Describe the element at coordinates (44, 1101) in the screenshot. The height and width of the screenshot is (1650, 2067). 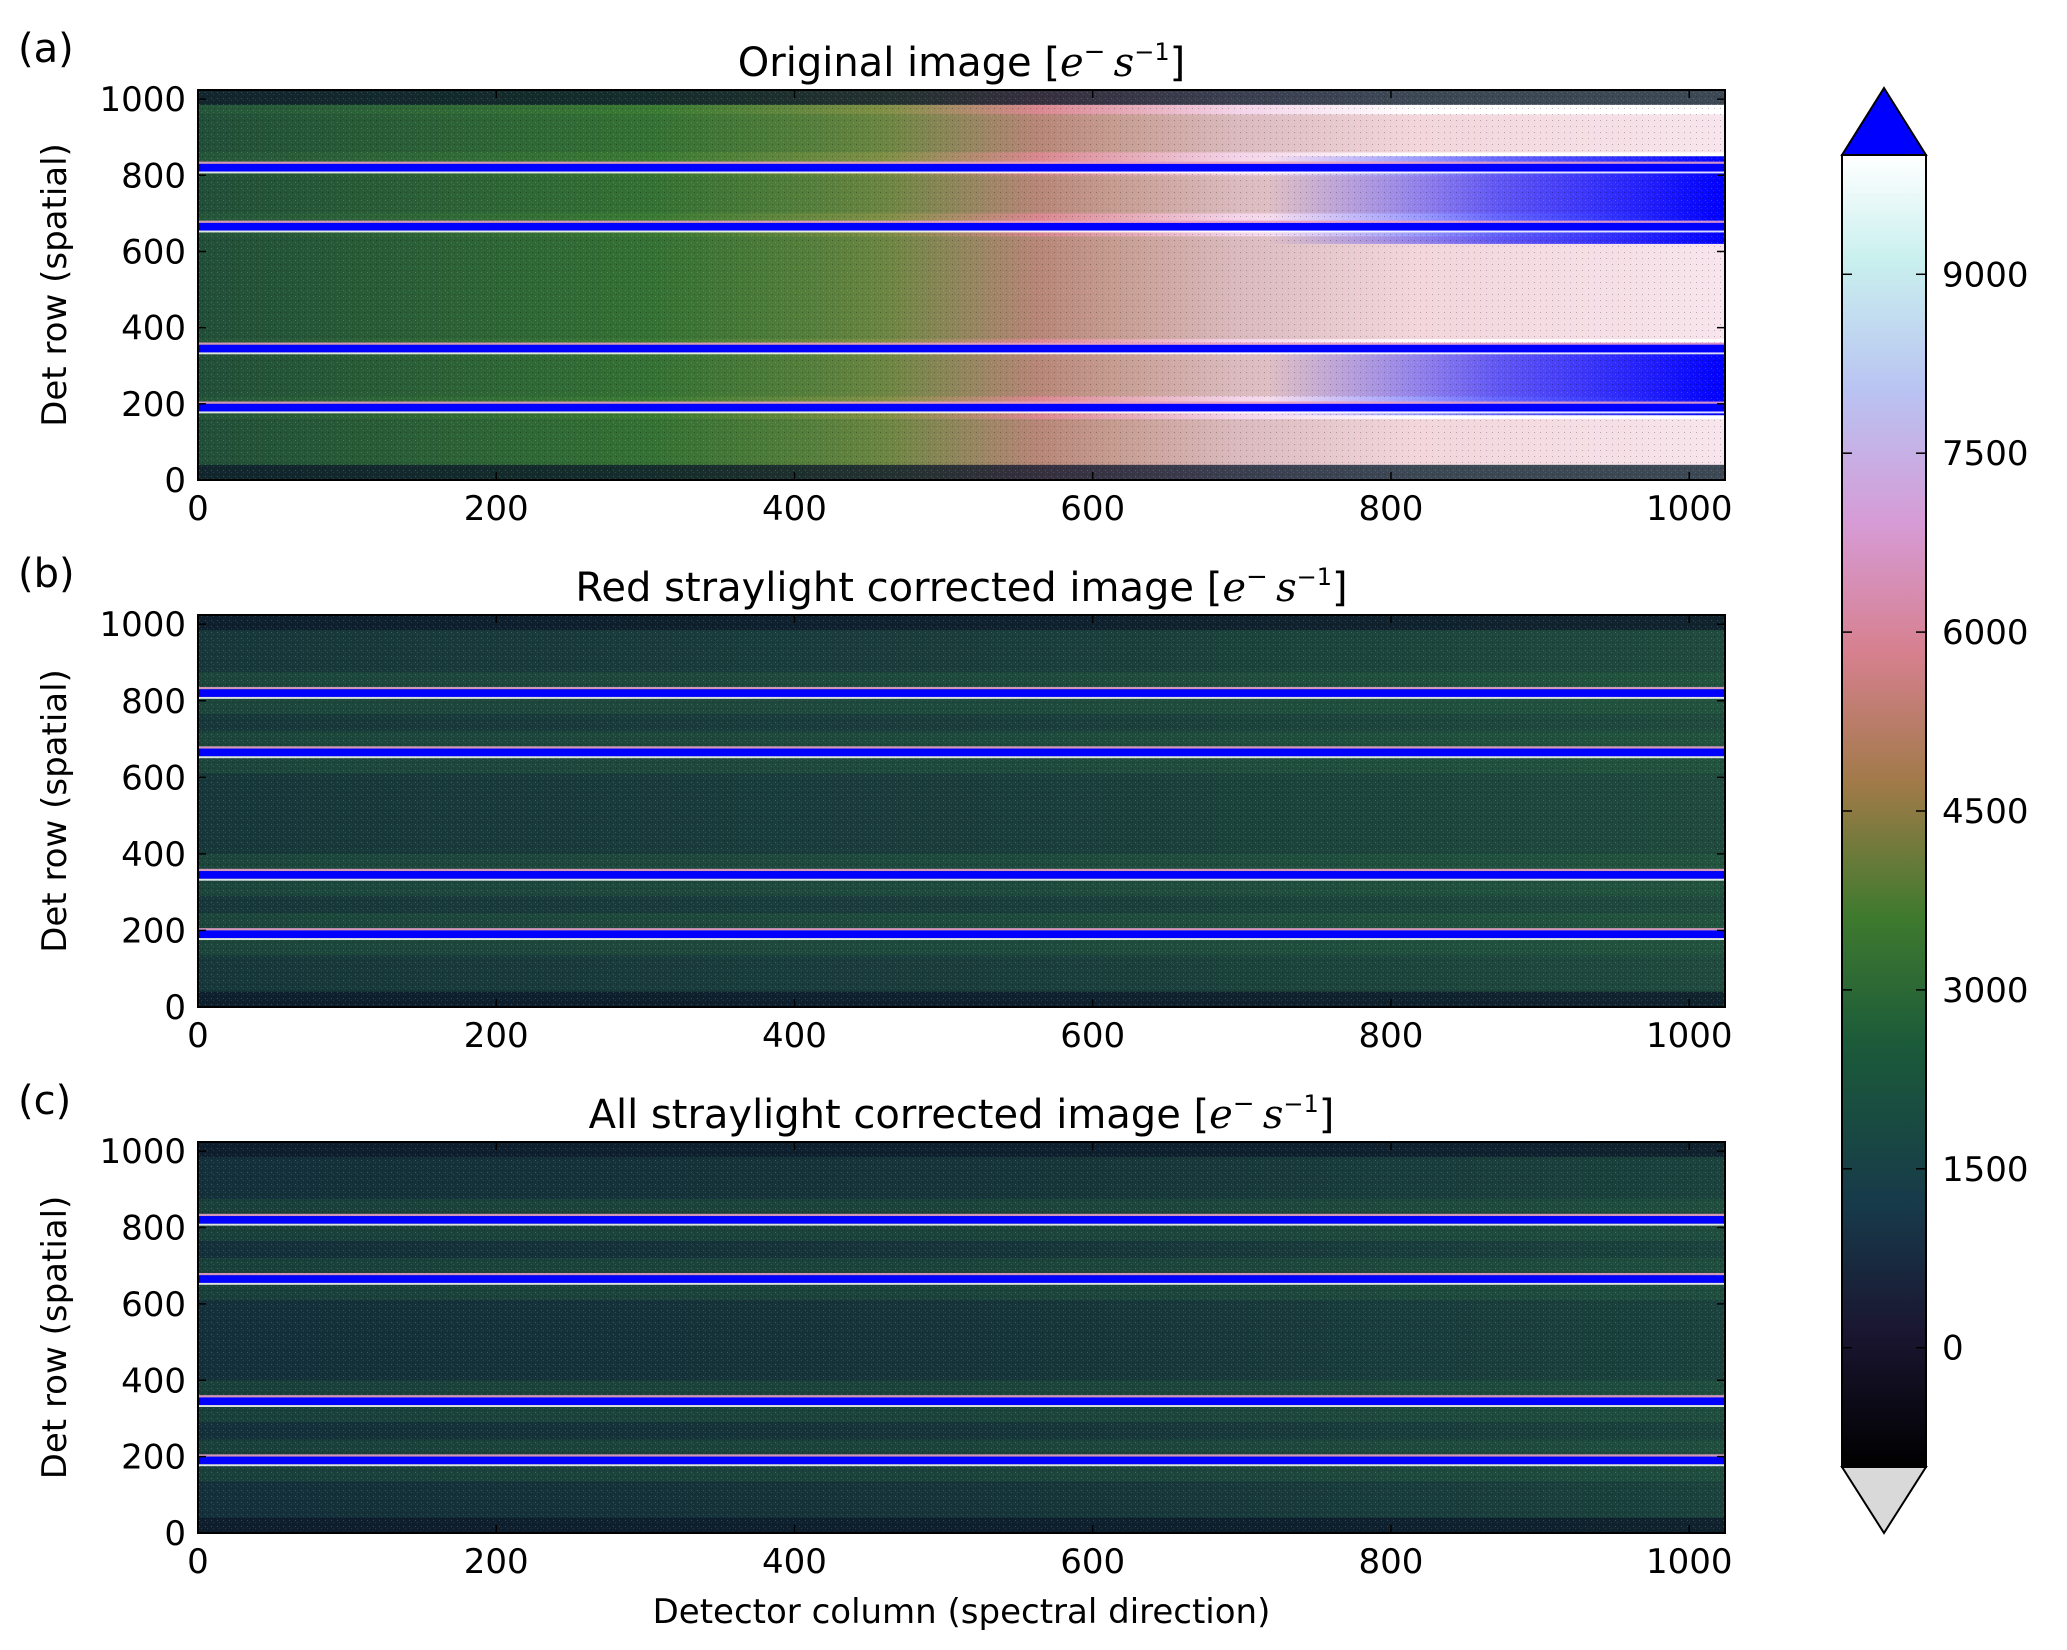
I see `panel-label: (c)` at that location.